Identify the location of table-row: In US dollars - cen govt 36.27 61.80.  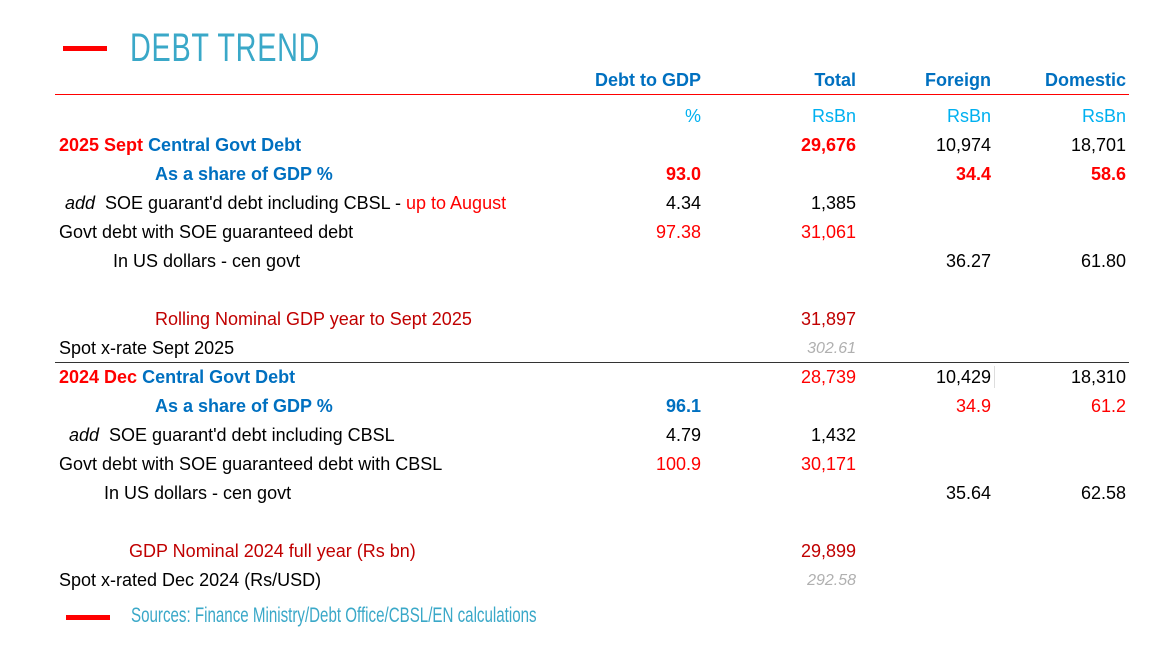
(588, 261).